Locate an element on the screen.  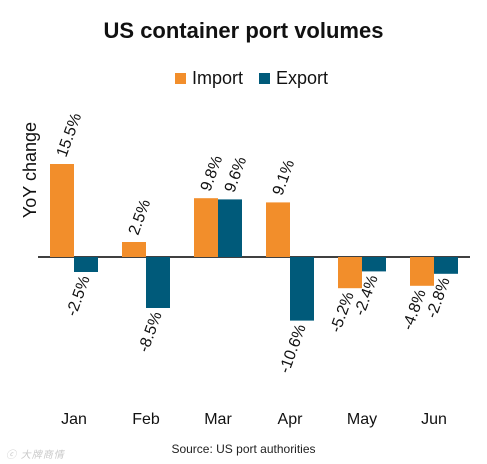
x-tick-label-jan: Jan is located at coordinates (74, 419).